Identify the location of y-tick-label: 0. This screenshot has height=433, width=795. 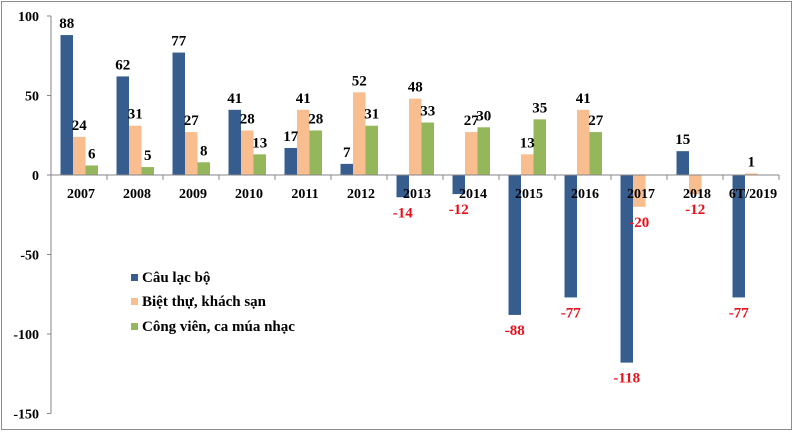
(35, 176).